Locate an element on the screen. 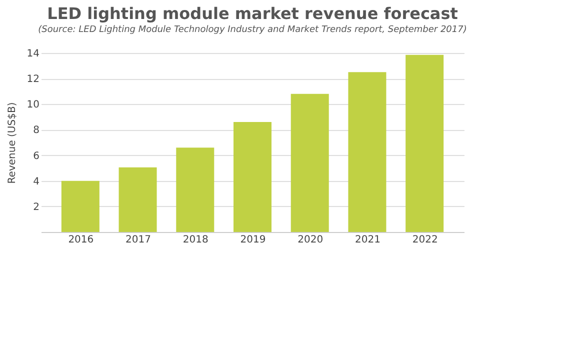  y-tick-label: 14 is located at coordinates (33, 54).